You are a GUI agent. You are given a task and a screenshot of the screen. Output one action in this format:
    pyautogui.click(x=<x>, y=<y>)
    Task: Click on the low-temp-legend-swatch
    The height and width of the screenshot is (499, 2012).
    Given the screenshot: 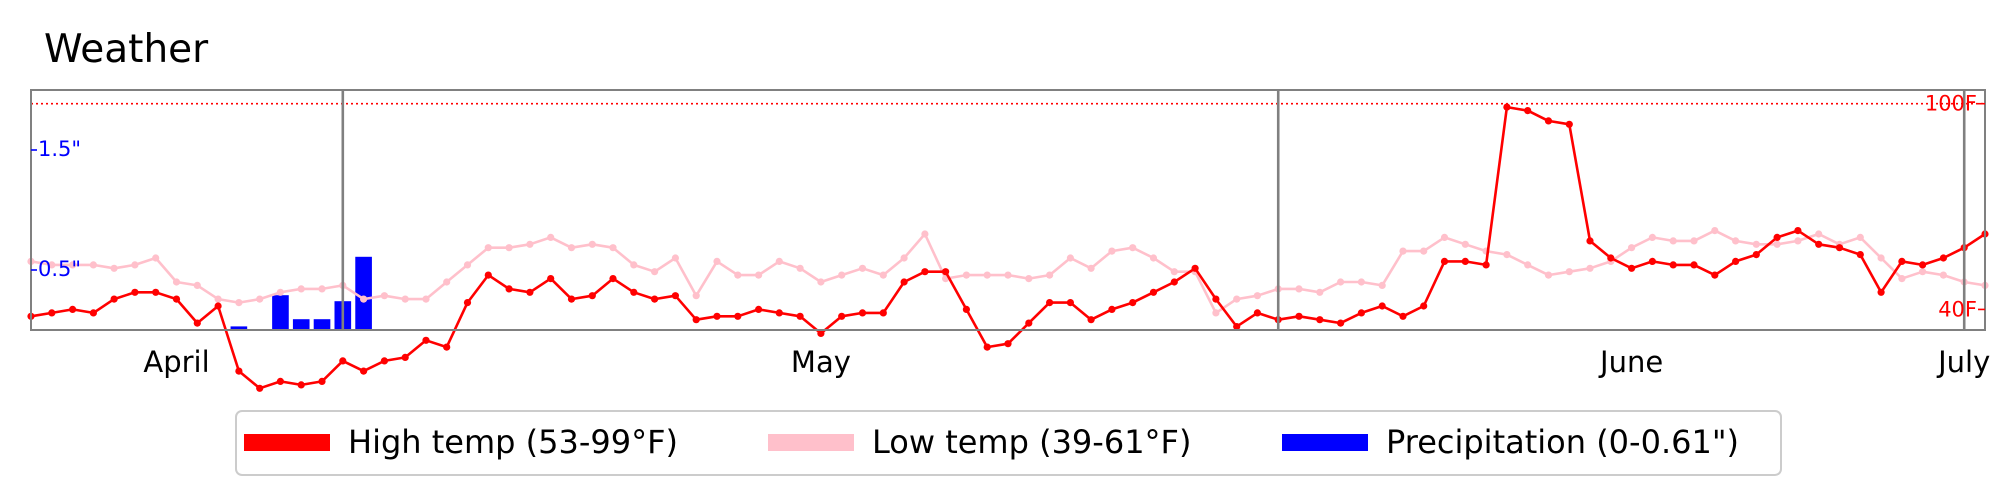 What is the action you would take?
    pyautogui.click(x=811, y=442)
    